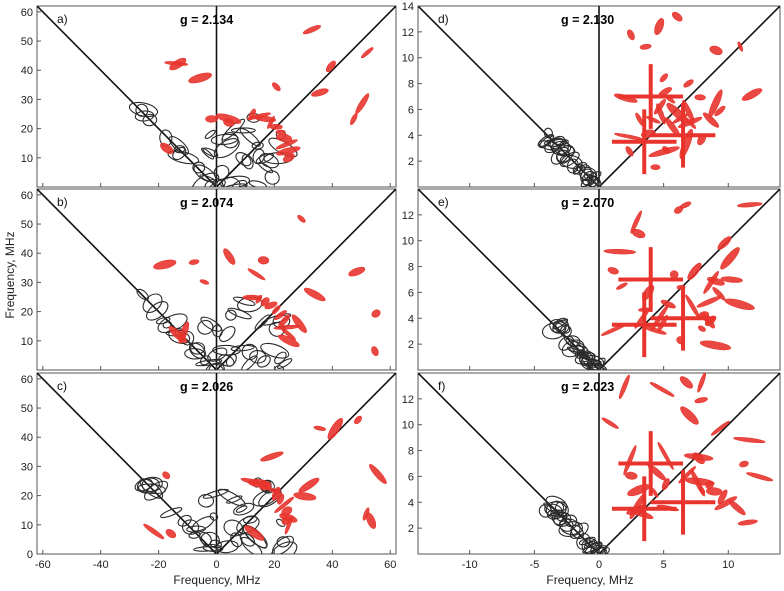 The width and height of the screenshot is (784, 591). Describe the element at coordinates (587, 20) in the screenshot. I see `g-value-label: g = 2.130` at that location.